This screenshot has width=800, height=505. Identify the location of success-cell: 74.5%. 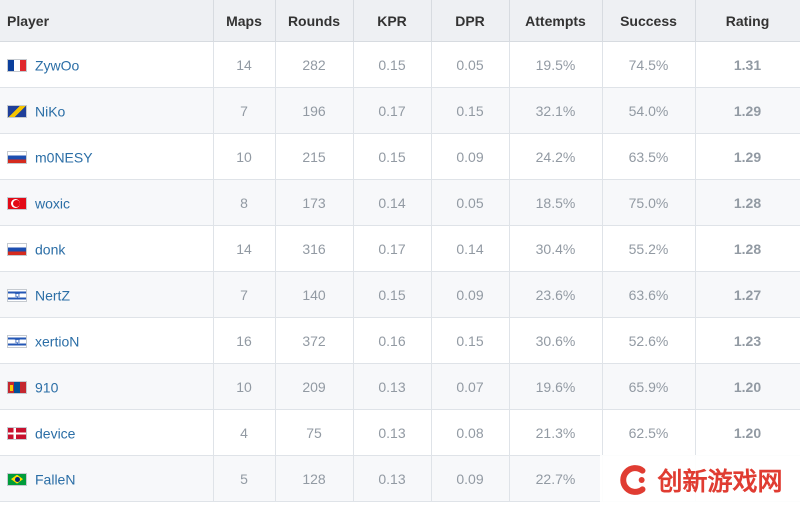
(649, 64).